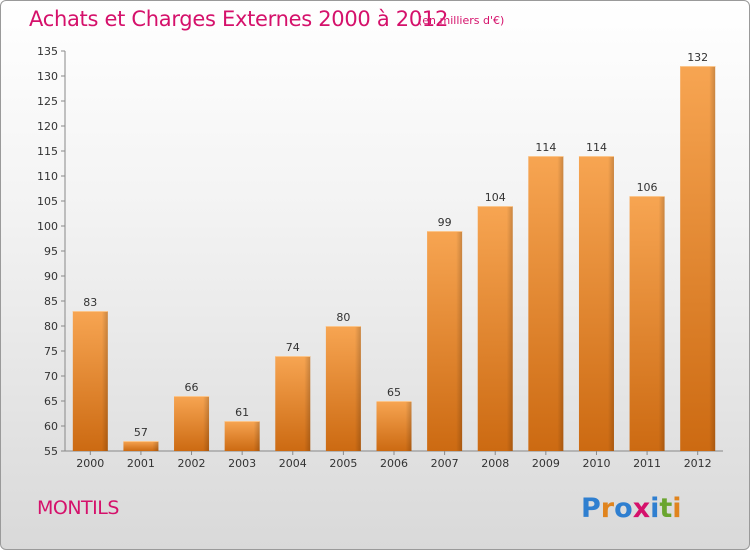 The height and width of the screenshot is (550, 750). Describe the element at coordinates (141, 446) in the screenshot. I see `bar-rect` at that location.